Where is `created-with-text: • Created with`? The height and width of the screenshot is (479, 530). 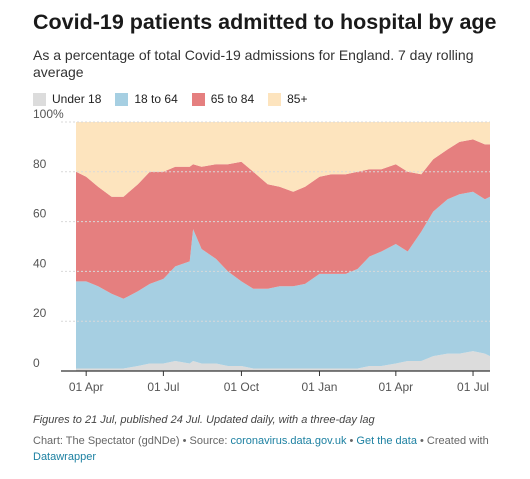
created-with-text: • Created with is located at coordinates (452, 441).